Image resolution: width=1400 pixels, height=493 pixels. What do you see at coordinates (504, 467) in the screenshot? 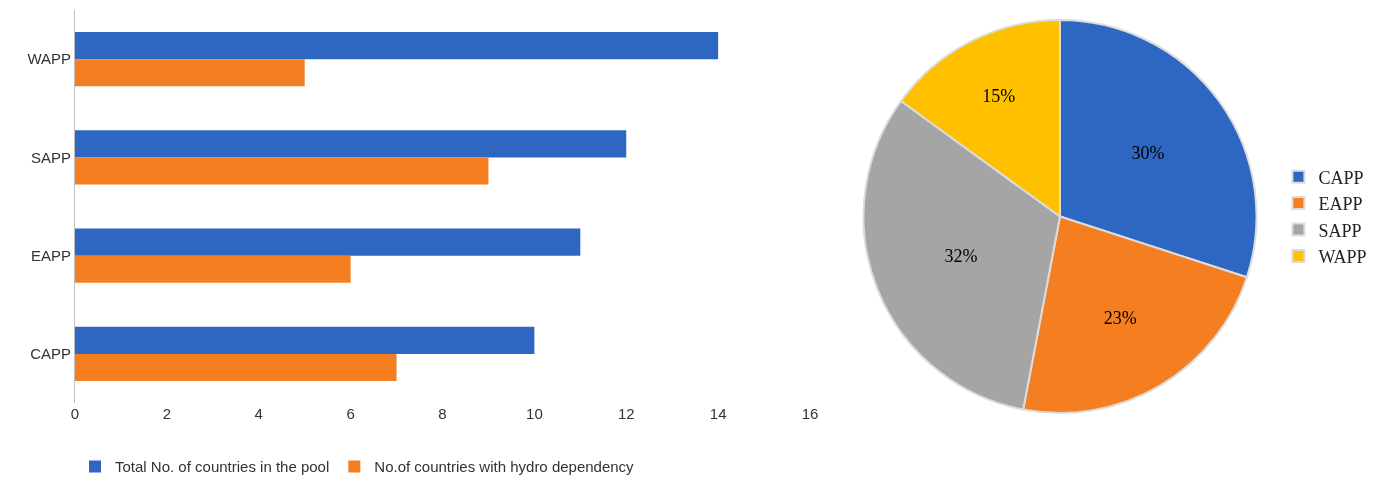
I see `legend-label: No.of countries with hydro dependency` at bounding box center [504, 467].